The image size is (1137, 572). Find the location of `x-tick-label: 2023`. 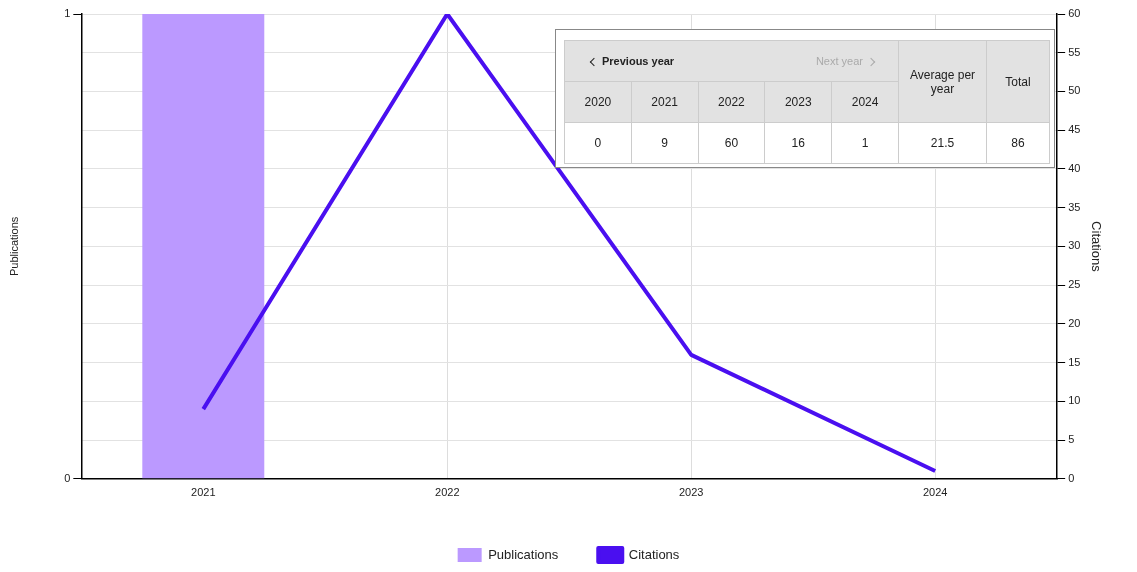

x-tick-label: 2023 is located at coordinates (691, 492).